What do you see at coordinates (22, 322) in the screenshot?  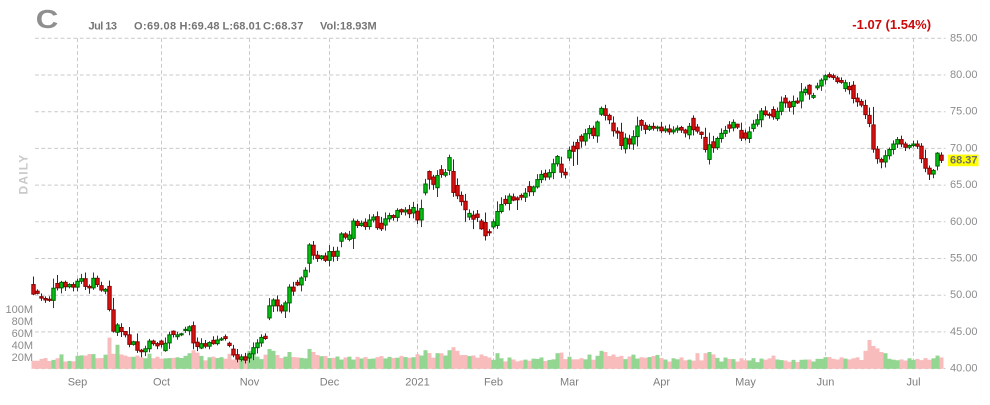 I see `svg-text: 80M` at bounding box center [22, 322].